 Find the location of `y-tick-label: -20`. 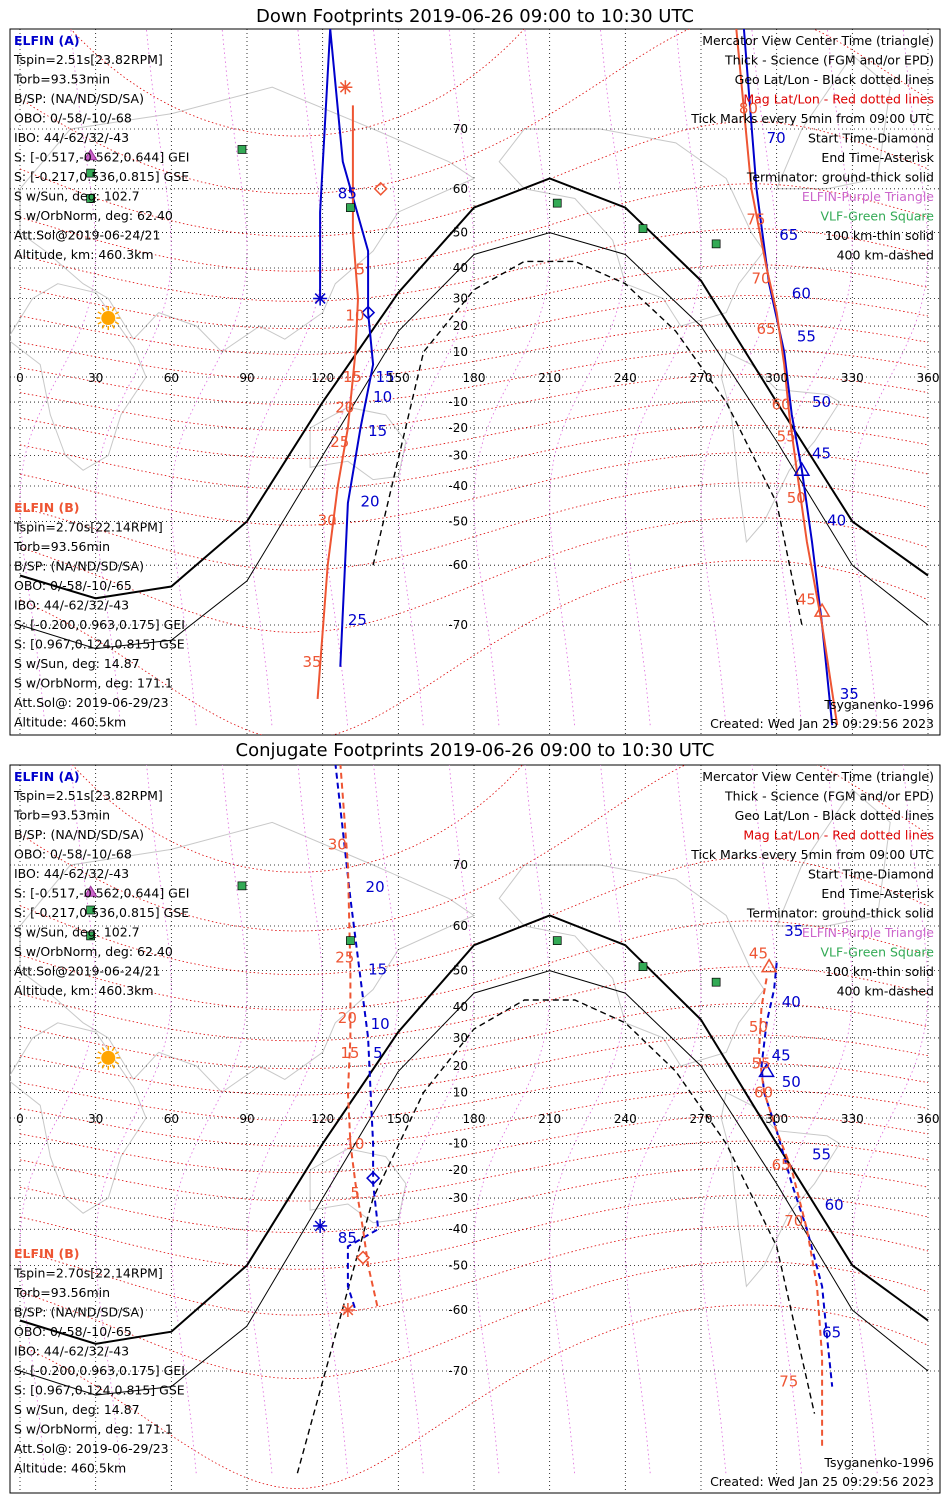

y-tick-label: -20 is located at coordinates (458, 428).